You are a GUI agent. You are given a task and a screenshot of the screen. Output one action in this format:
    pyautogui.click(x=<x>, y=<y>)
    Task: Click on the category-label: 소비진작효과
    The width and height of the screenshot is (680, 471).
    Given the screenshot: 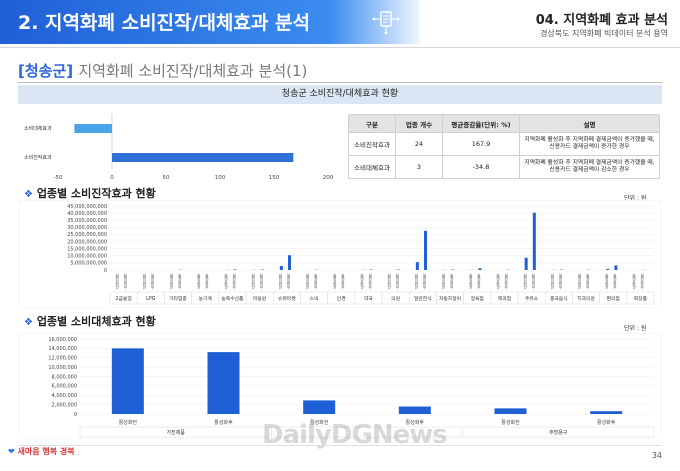 What is the action you would take?
    pyautogui.click(x=38, y=157)
    